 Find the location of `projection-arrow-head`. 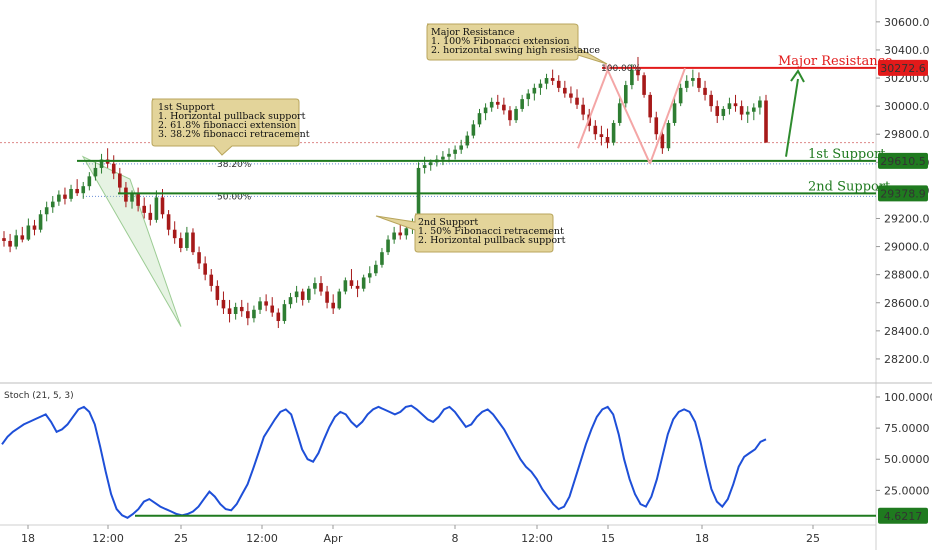

projection-arrow-head is located at coordinates (797, 76).